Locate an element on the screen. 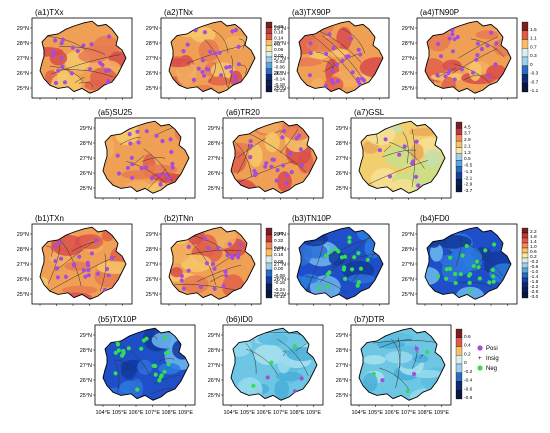 The width and height of the screenshot is (550, 433). colorbar-tick-label: -2.1 is located at coordinates (468, 178).